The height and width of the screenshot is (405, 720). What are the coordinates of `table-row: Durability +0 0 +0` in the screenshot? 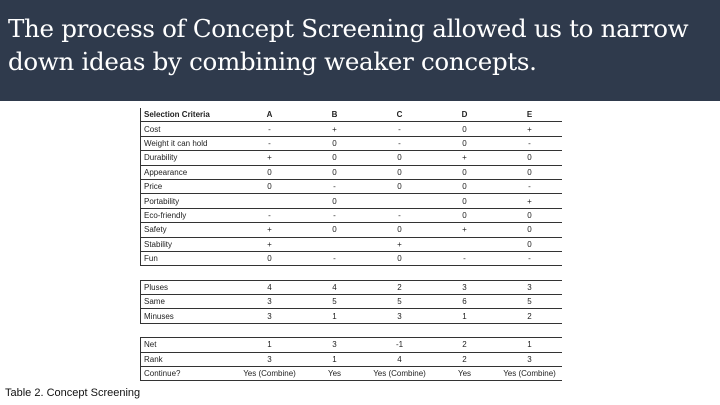 It's located at (351, 158).